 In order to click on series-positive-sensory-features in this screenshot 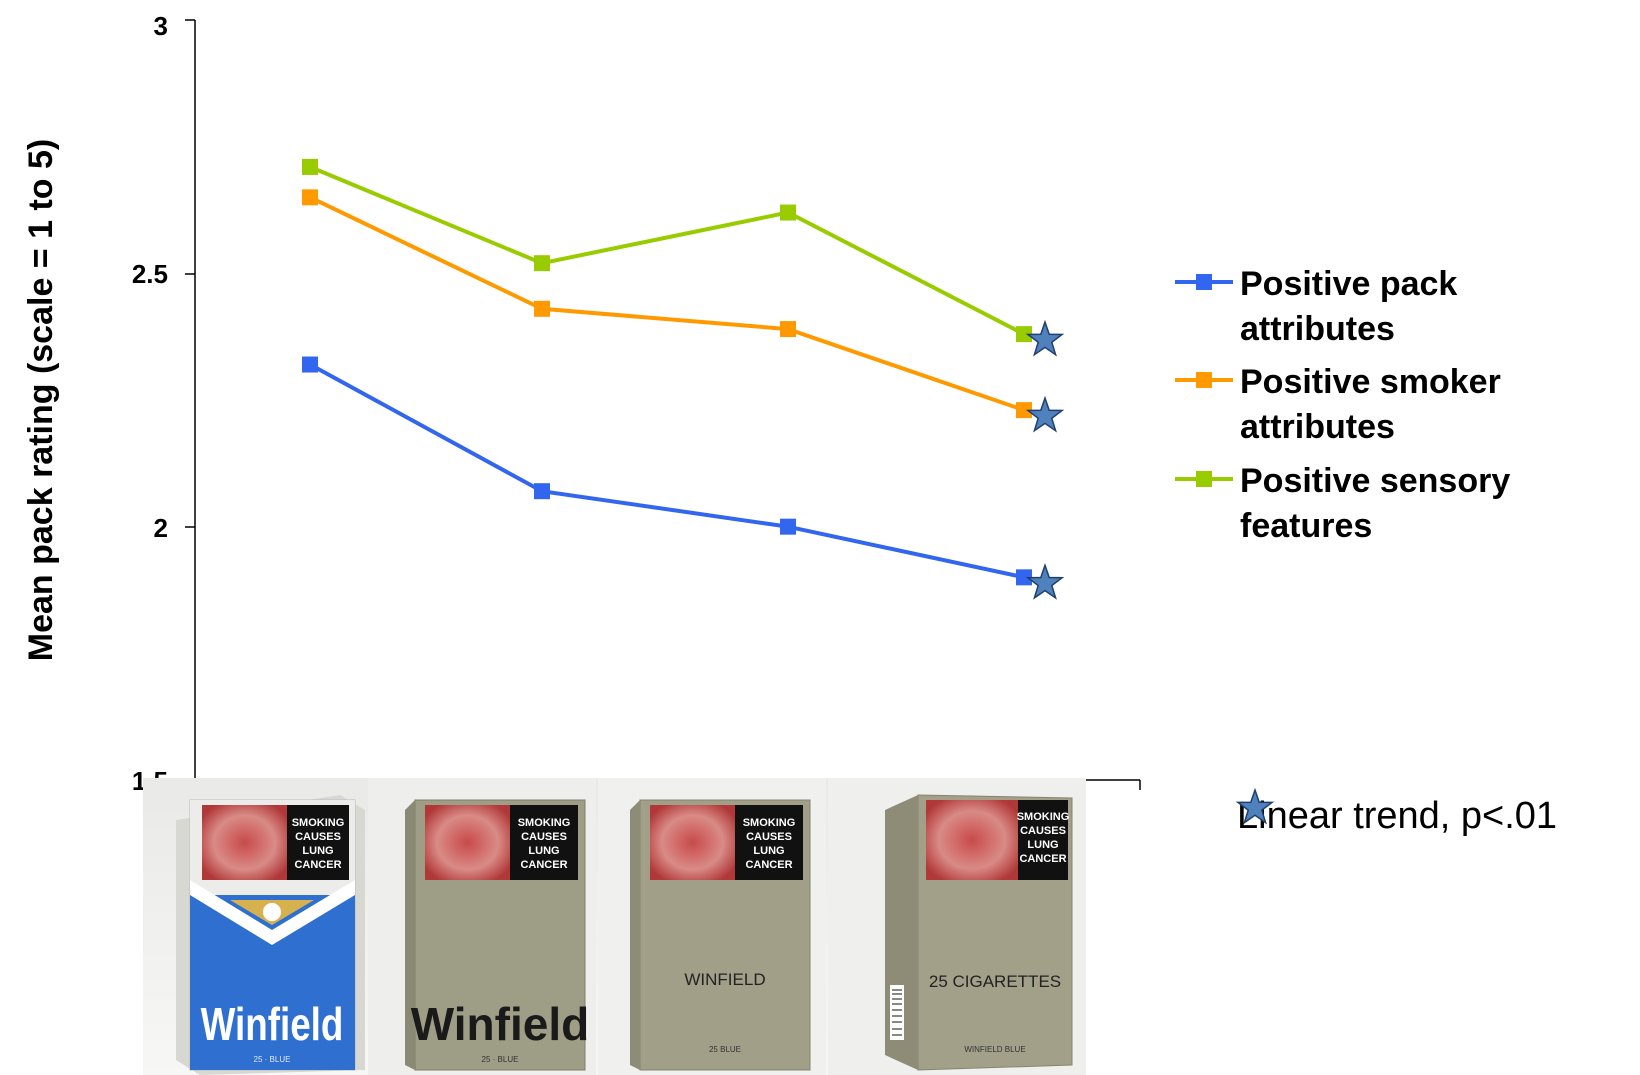, I will do `click(667, 250)`.